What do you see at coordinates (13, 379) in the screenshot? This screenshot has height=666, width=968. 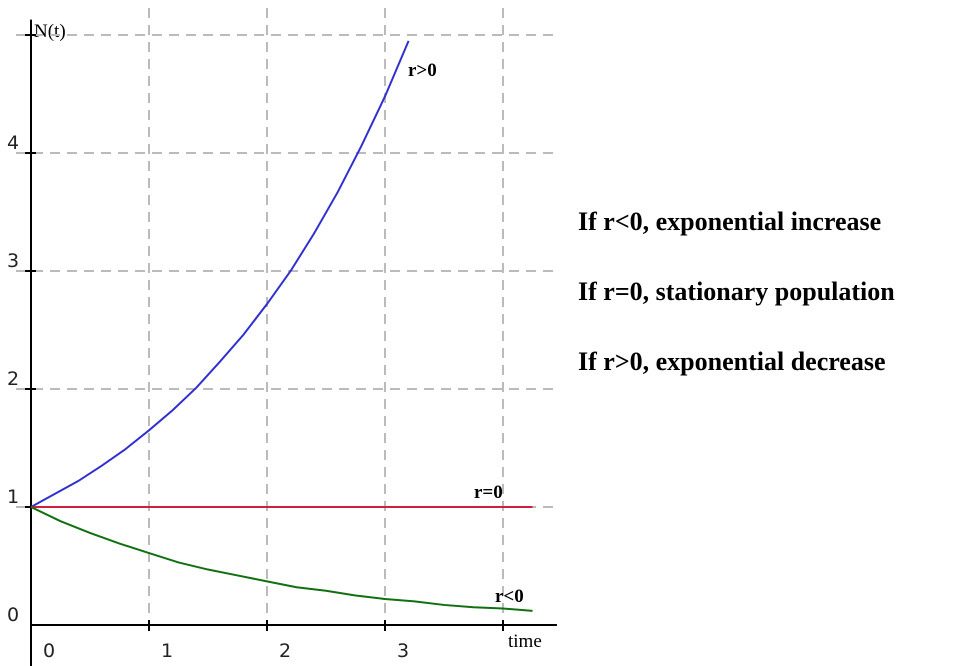 I see `y-tick-label: 2` at bounding box center [13, 379].